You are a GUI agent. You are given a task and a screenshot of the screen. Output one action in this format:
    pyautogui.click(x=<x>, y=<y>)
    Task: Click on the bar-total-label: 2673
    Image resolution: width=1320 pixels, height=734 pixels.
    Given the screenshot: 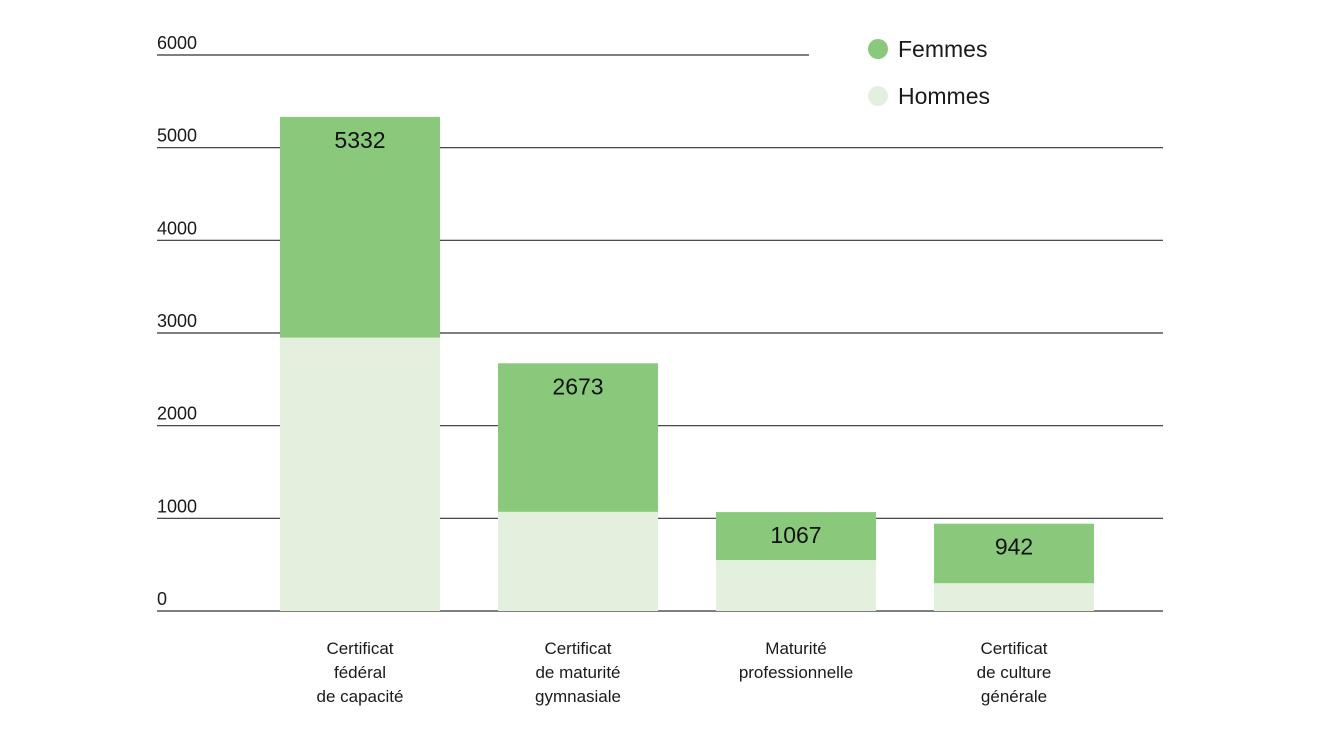 What is the action you would take?
    pyautogui.click(x=577, y=386)
    